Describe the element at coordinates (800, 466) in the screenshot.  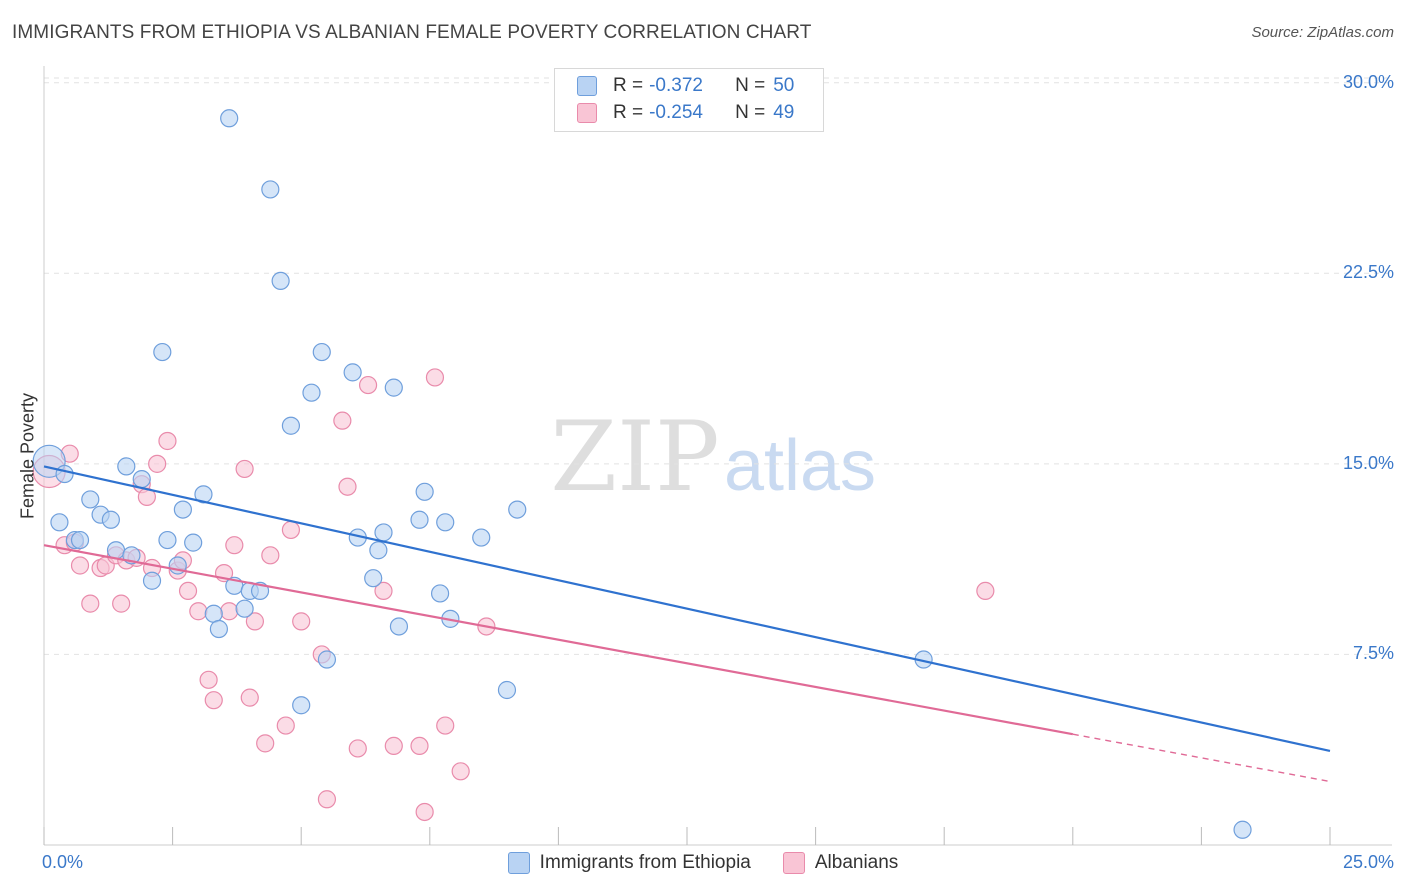
I see `watermark-atlas: atlas` at that location.